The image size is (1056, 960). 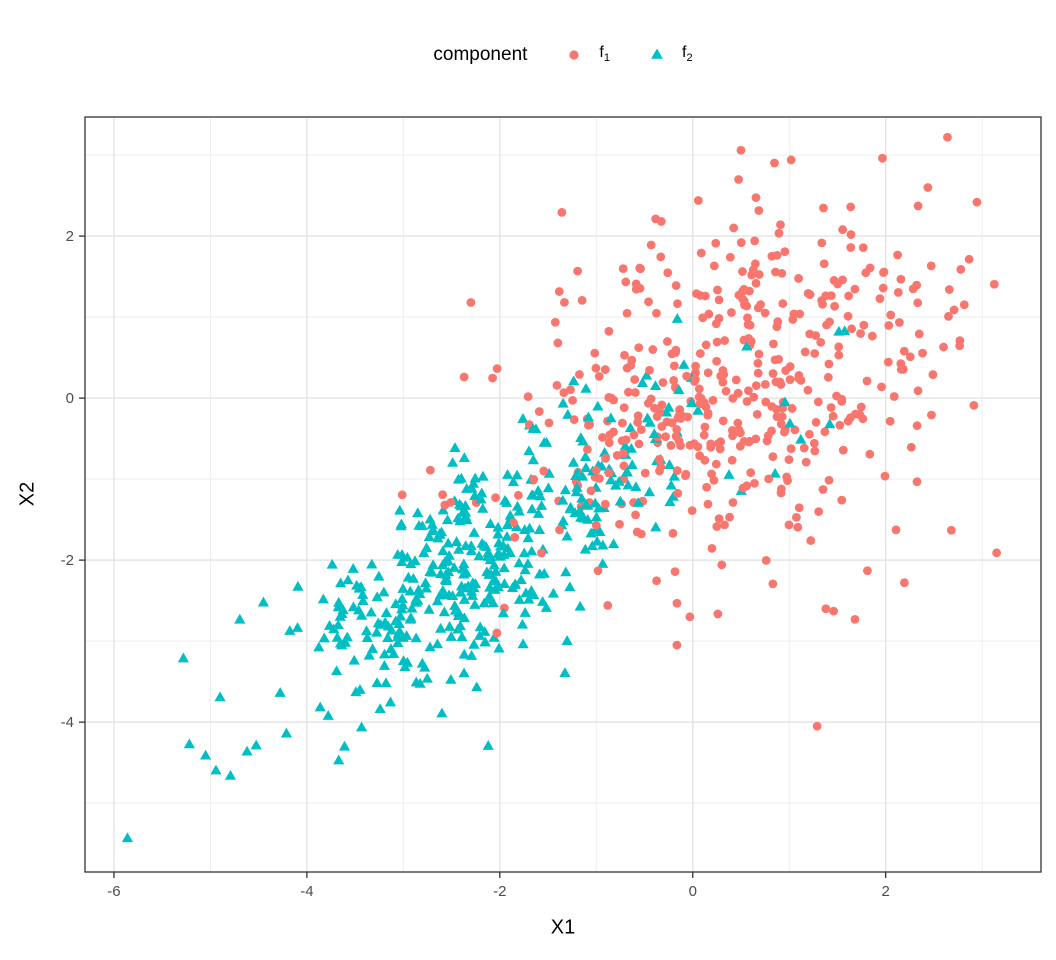 I want to click on x-tick-label: 0, so click(x=693, y=891).